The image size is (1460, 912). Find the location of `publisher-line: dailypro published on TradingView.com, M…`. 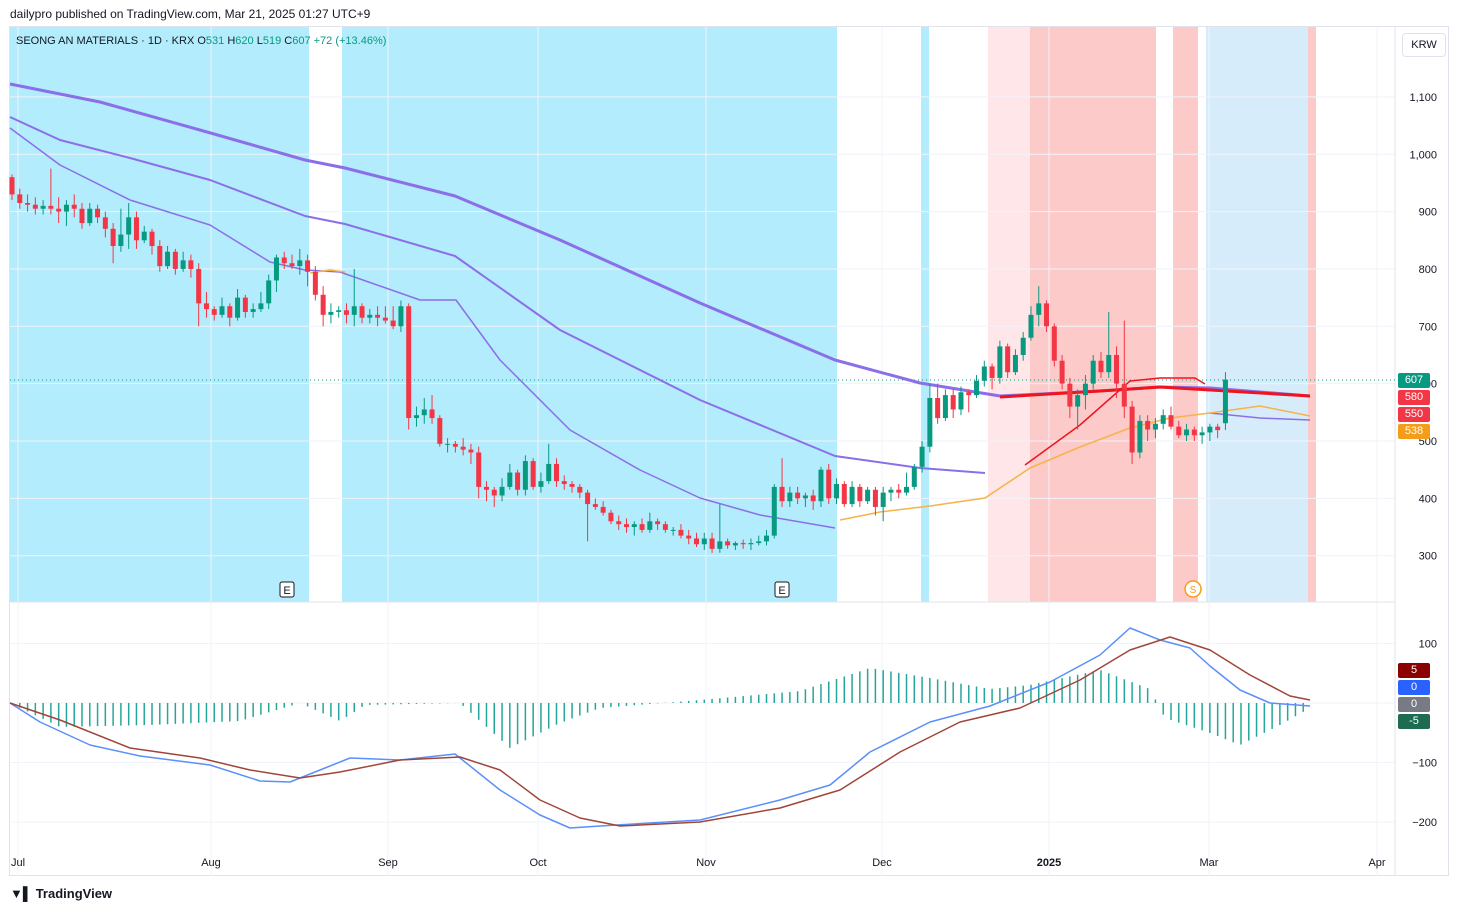

publisher-line: dailypro published on TradingView.com, M… is located at coordinates (190, 14).